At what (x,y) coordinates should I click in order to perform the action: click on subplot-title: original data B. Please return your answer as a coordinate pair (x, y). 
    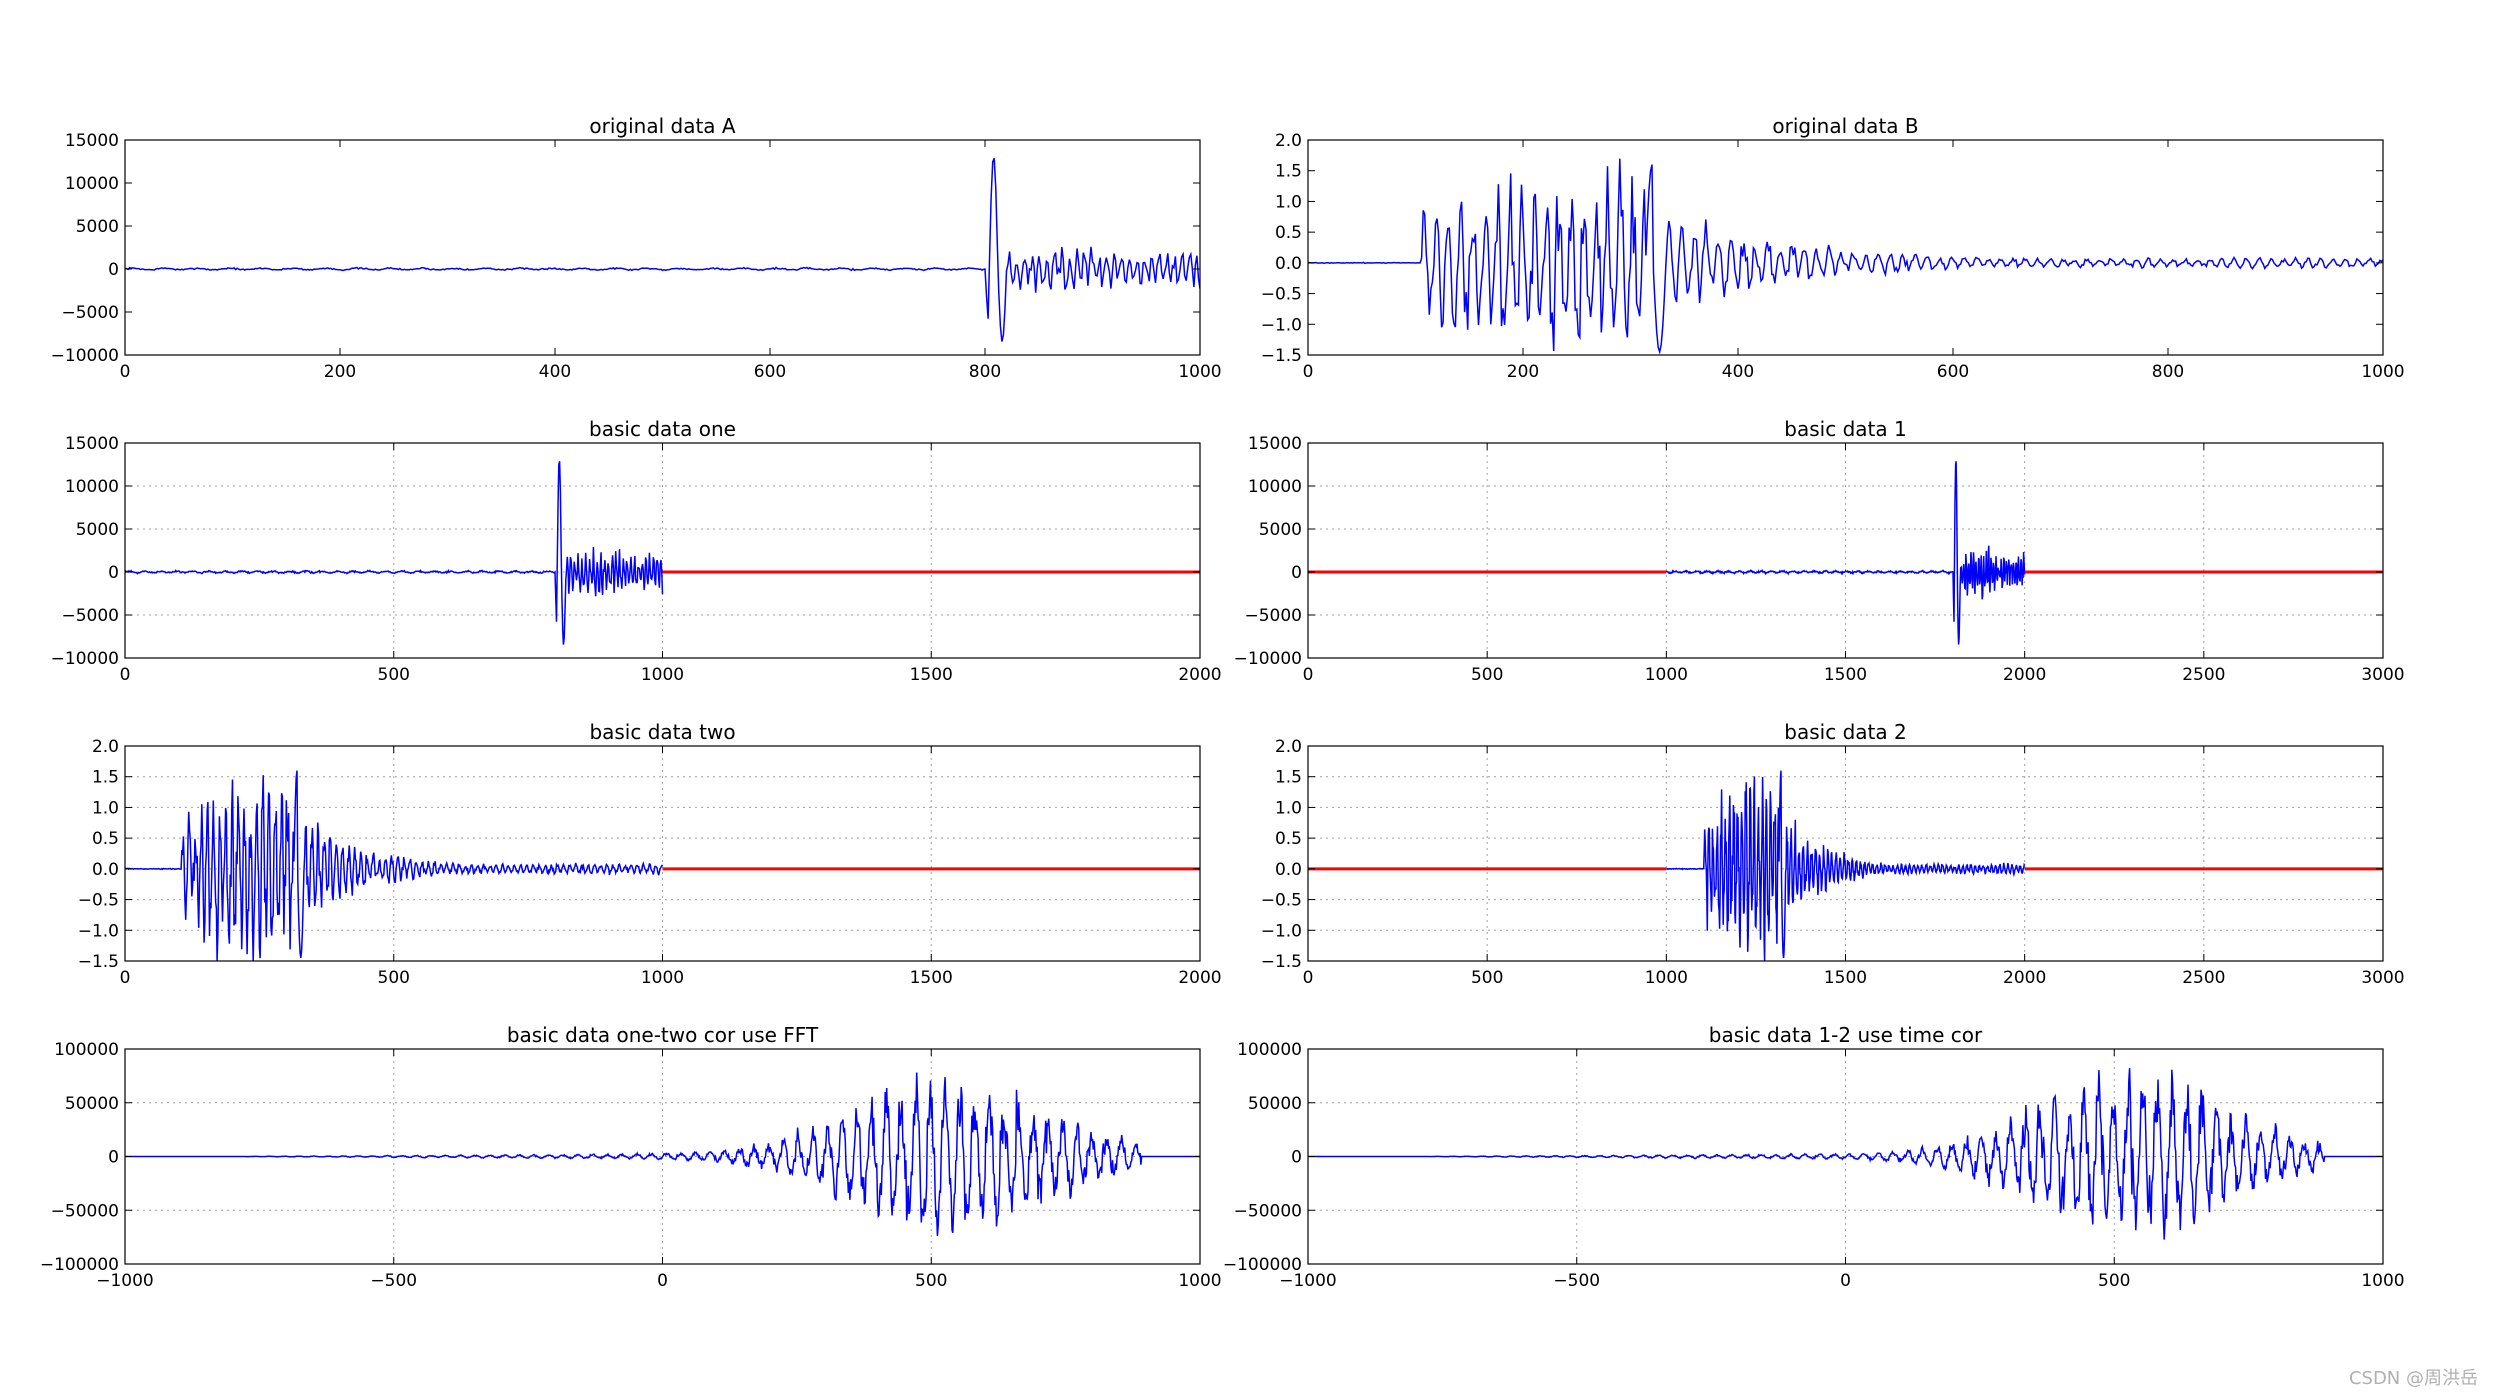
    Looking at the image, I should click on (1845, 126).